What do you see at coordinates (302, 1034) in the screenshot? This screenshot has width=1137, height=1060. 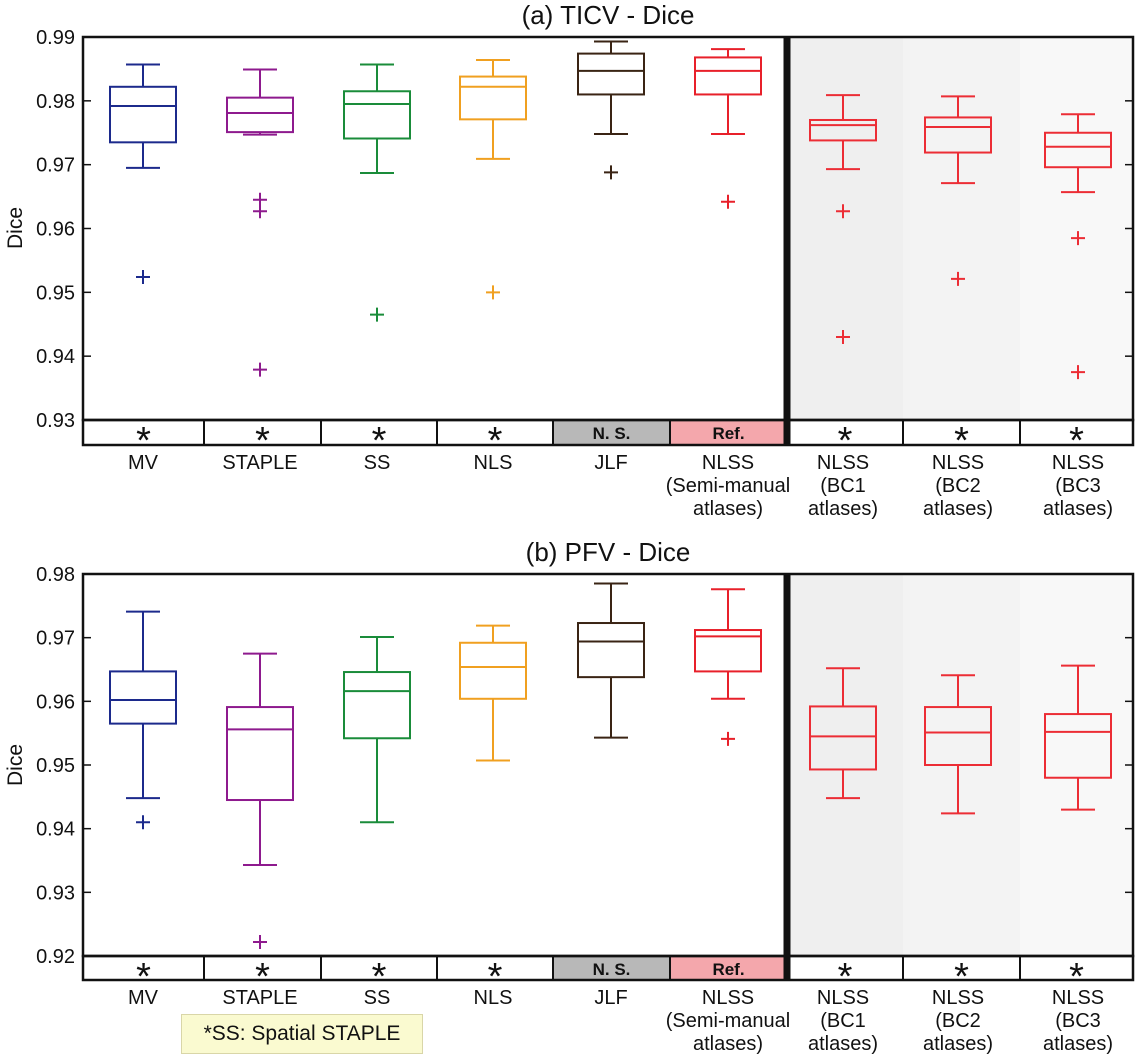 I see `abbreviation-note: *SS: Spatial STAPLE` at bounding box center [302, 1034].